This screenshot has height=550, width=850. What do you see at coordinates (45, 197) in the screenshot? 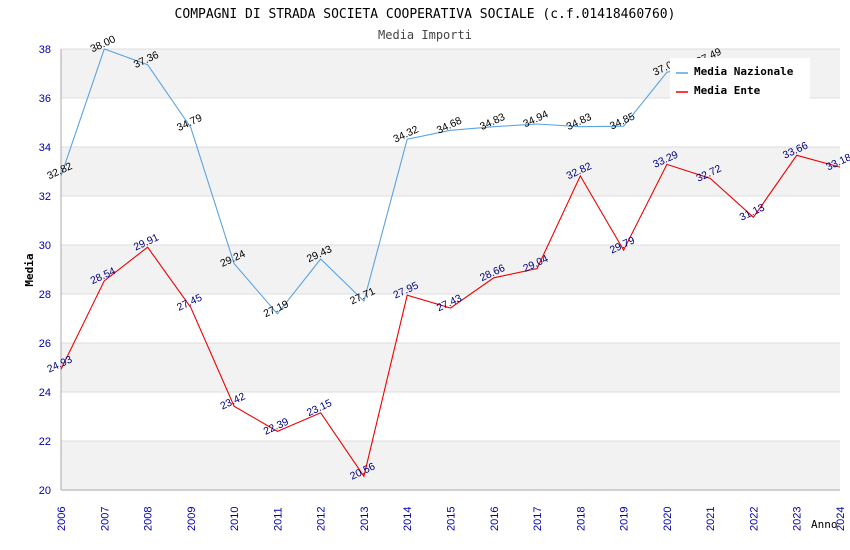
I see `y-tick-label: 32` at bounding box center [45, 197].